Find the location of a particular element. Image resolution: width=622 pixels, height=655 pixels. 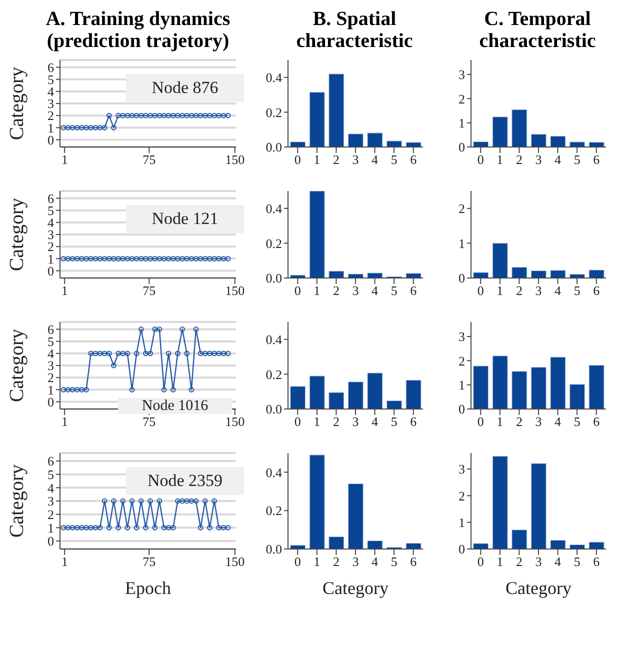

y-tick-label: 0.0 is located at coordinates (274, 147).